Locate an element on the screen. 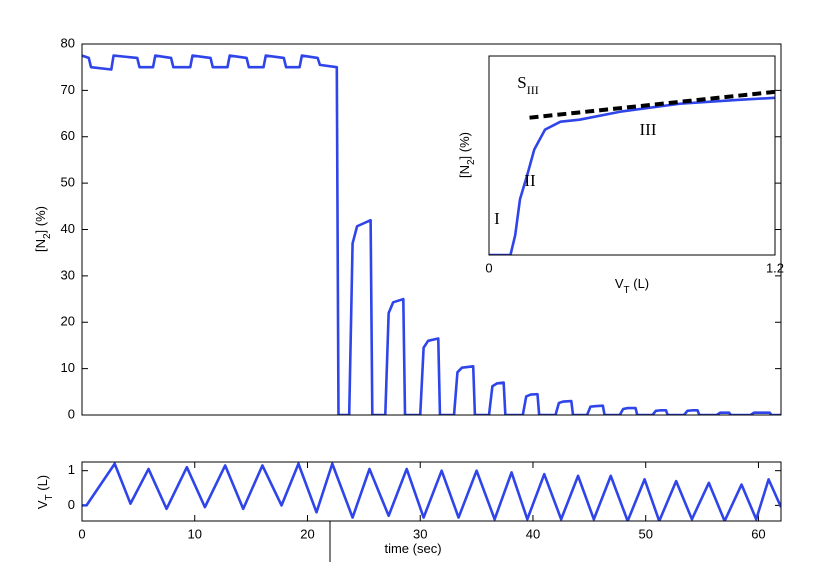 The image size is (830, 586). annotation-part: S is located at coordinates (521, 82).